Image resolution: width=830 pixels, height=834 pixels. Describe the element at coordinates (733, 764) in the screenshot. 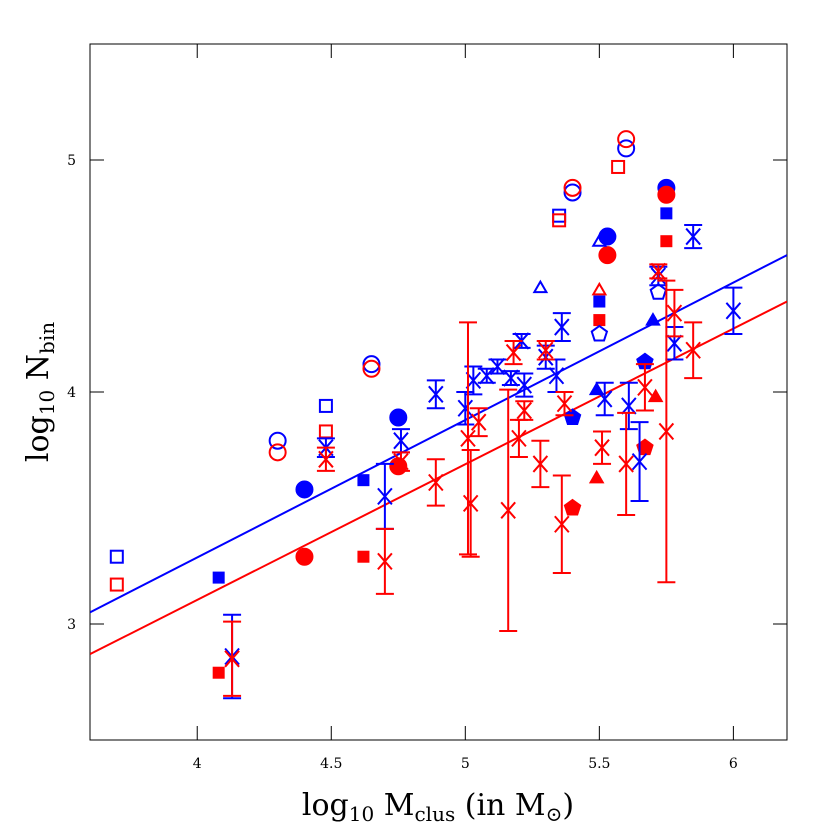

I see `x-tick-label: 6` at that location.